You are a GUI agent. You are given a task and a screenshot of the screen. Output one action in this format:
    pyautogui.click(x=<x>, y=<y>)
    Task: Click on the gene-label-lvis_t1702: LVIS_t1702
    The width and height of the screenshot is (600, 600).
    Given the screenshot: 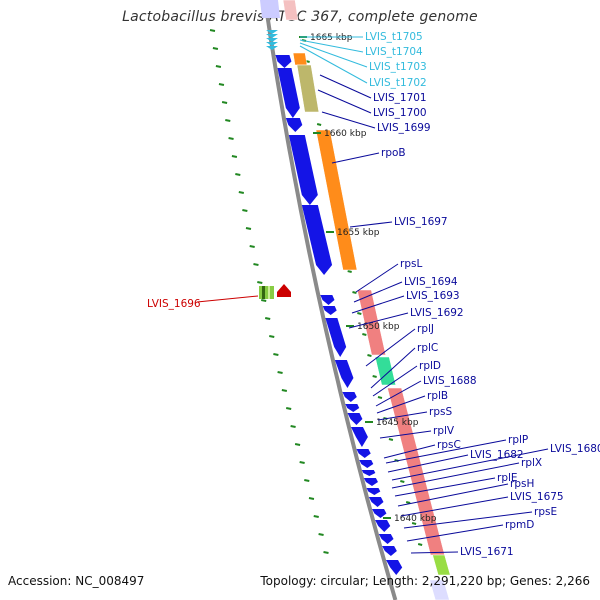 What is the action you would take?
    pyautogui.click(x=398, y=83)
    